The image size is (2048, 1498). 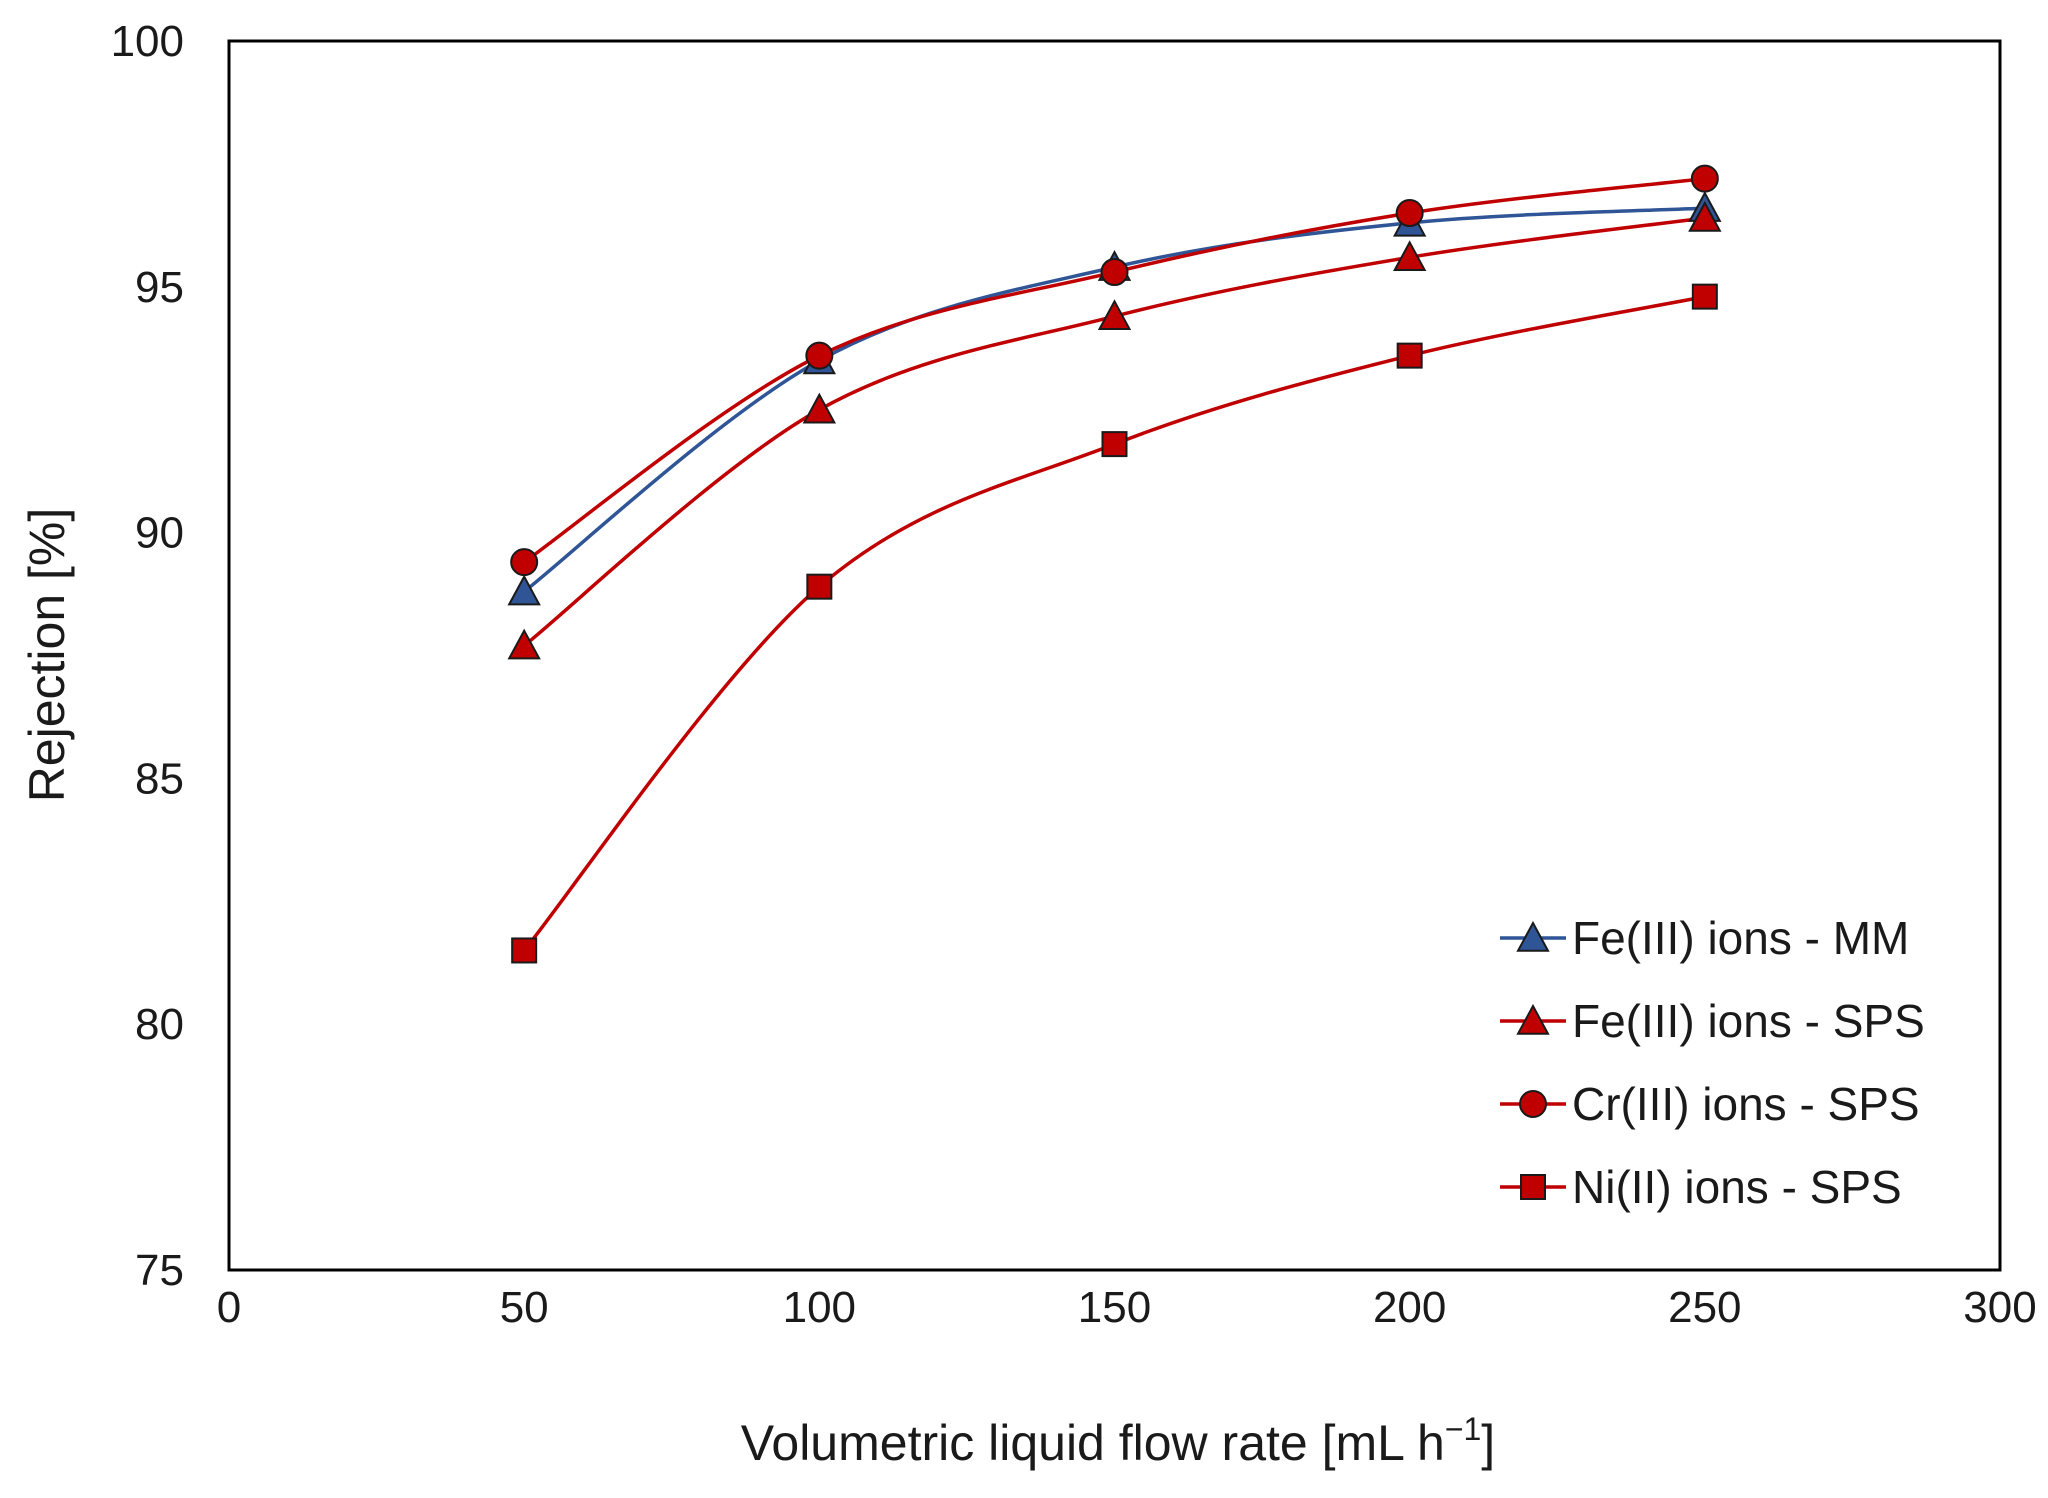 What do you see at coordinates (159, 1270) in the screenshot?
I see `y-tick-label: 75` at bounding box center [159, 1270].